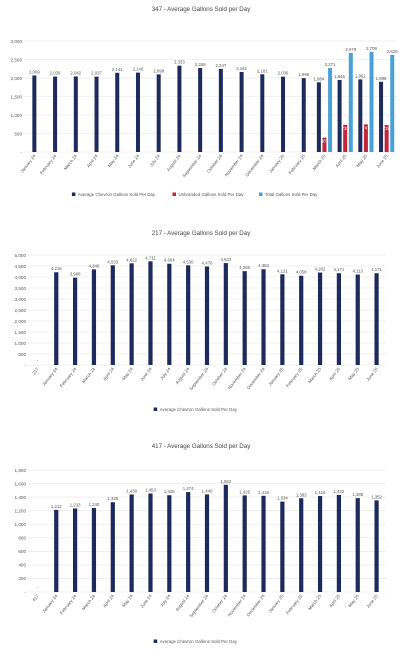 The height and width of the screenshot is (659, 402). What do you see at coordinates (191, 165) in the screenshot?
I see `x-tick-label: September 24` at bounding box center [191, 165].